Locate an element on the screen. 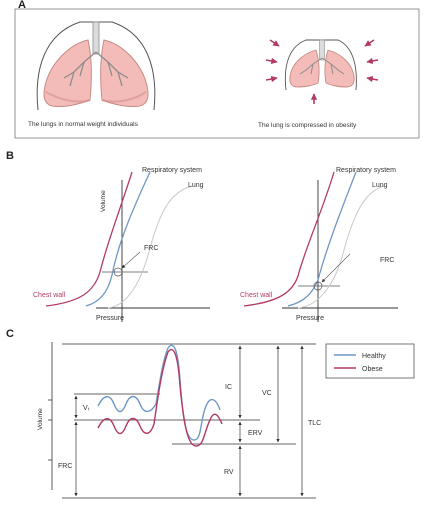  panel-b-left-graph is located at coordinates (127, 246).